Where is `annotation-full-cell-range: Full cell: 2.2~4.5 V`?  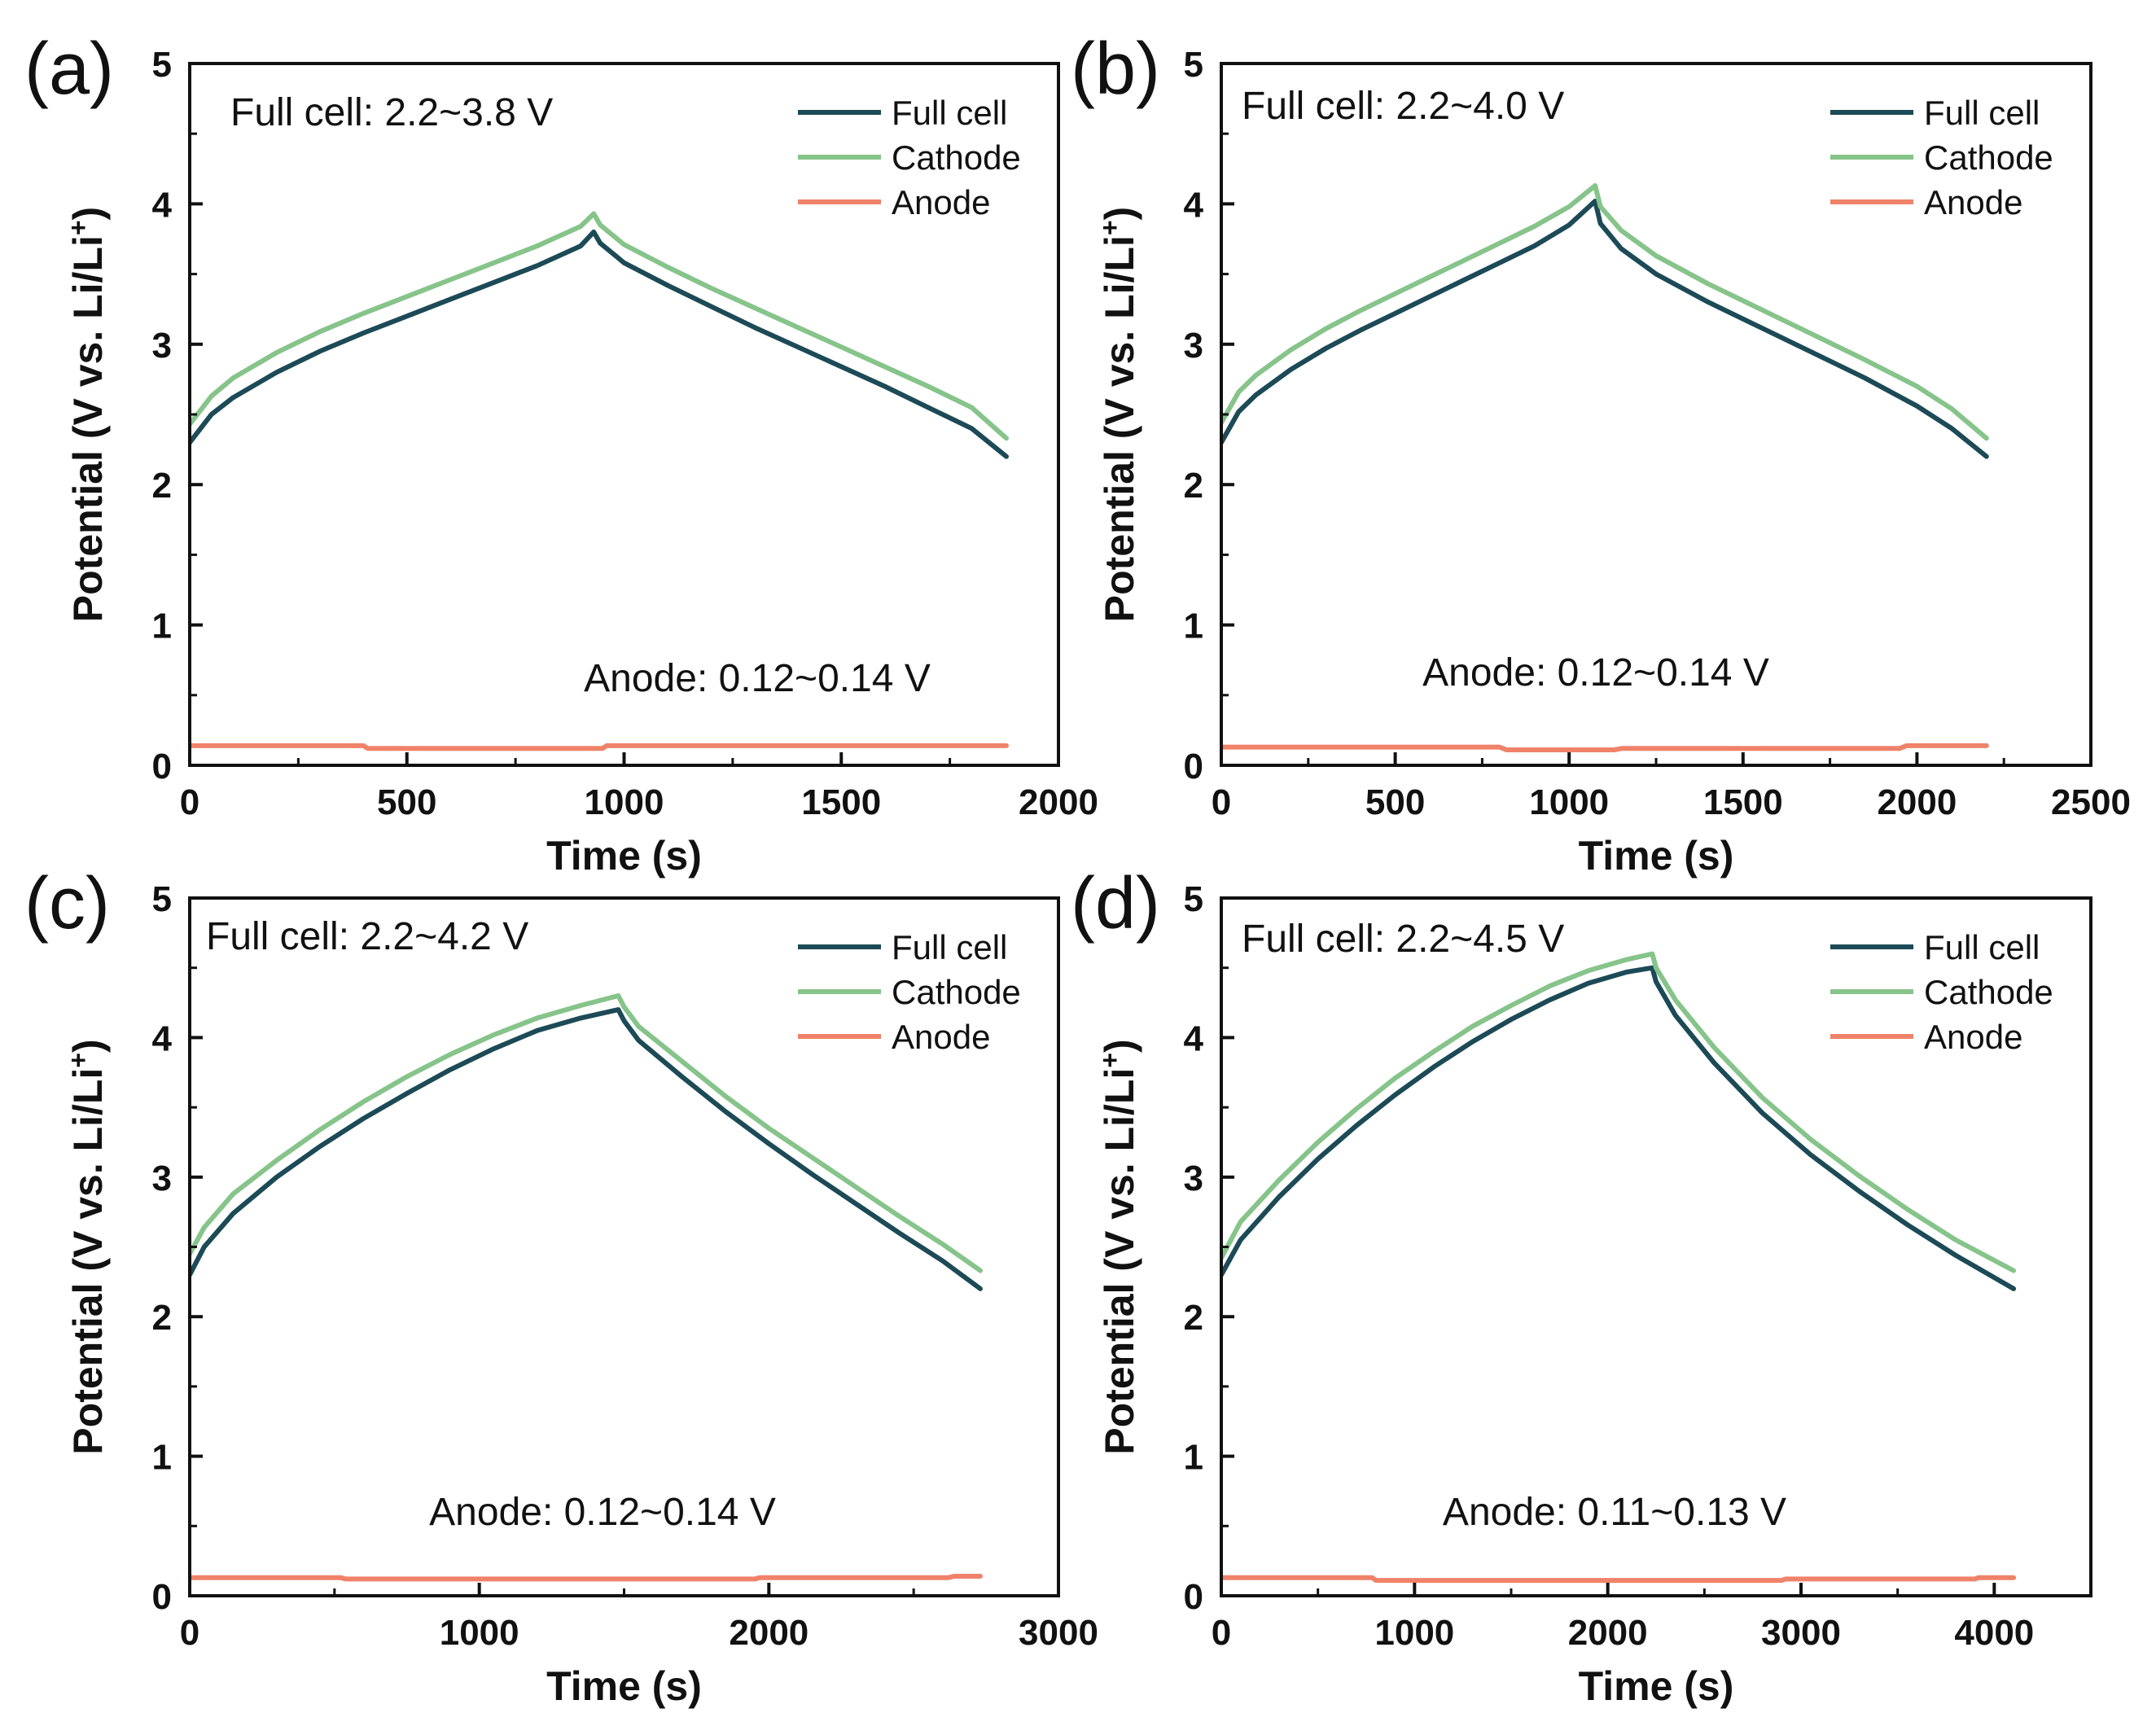 annotation-full-cell-range: Full cell: 2.2~4.5 V is located at coordinates (1403, 939).